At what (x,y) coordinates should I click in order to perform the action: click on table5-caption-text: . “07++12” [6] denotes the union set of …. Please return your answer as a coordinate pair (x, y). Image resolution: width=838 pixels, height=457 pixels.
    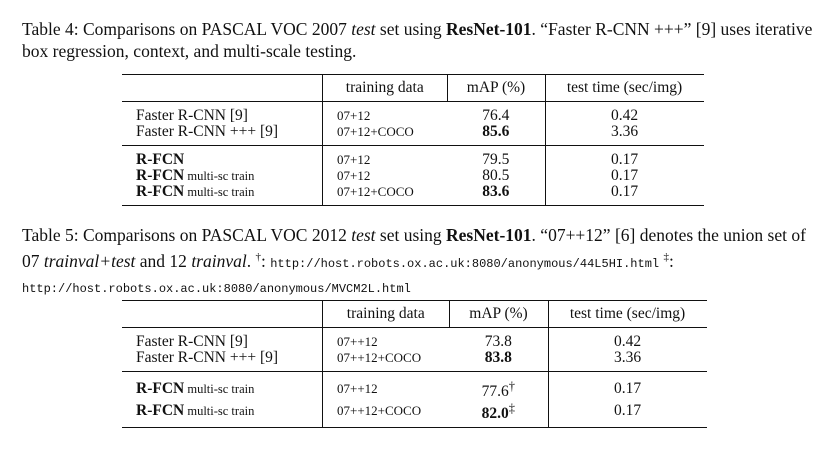
    Looking at the image, I should click on (414, 248).